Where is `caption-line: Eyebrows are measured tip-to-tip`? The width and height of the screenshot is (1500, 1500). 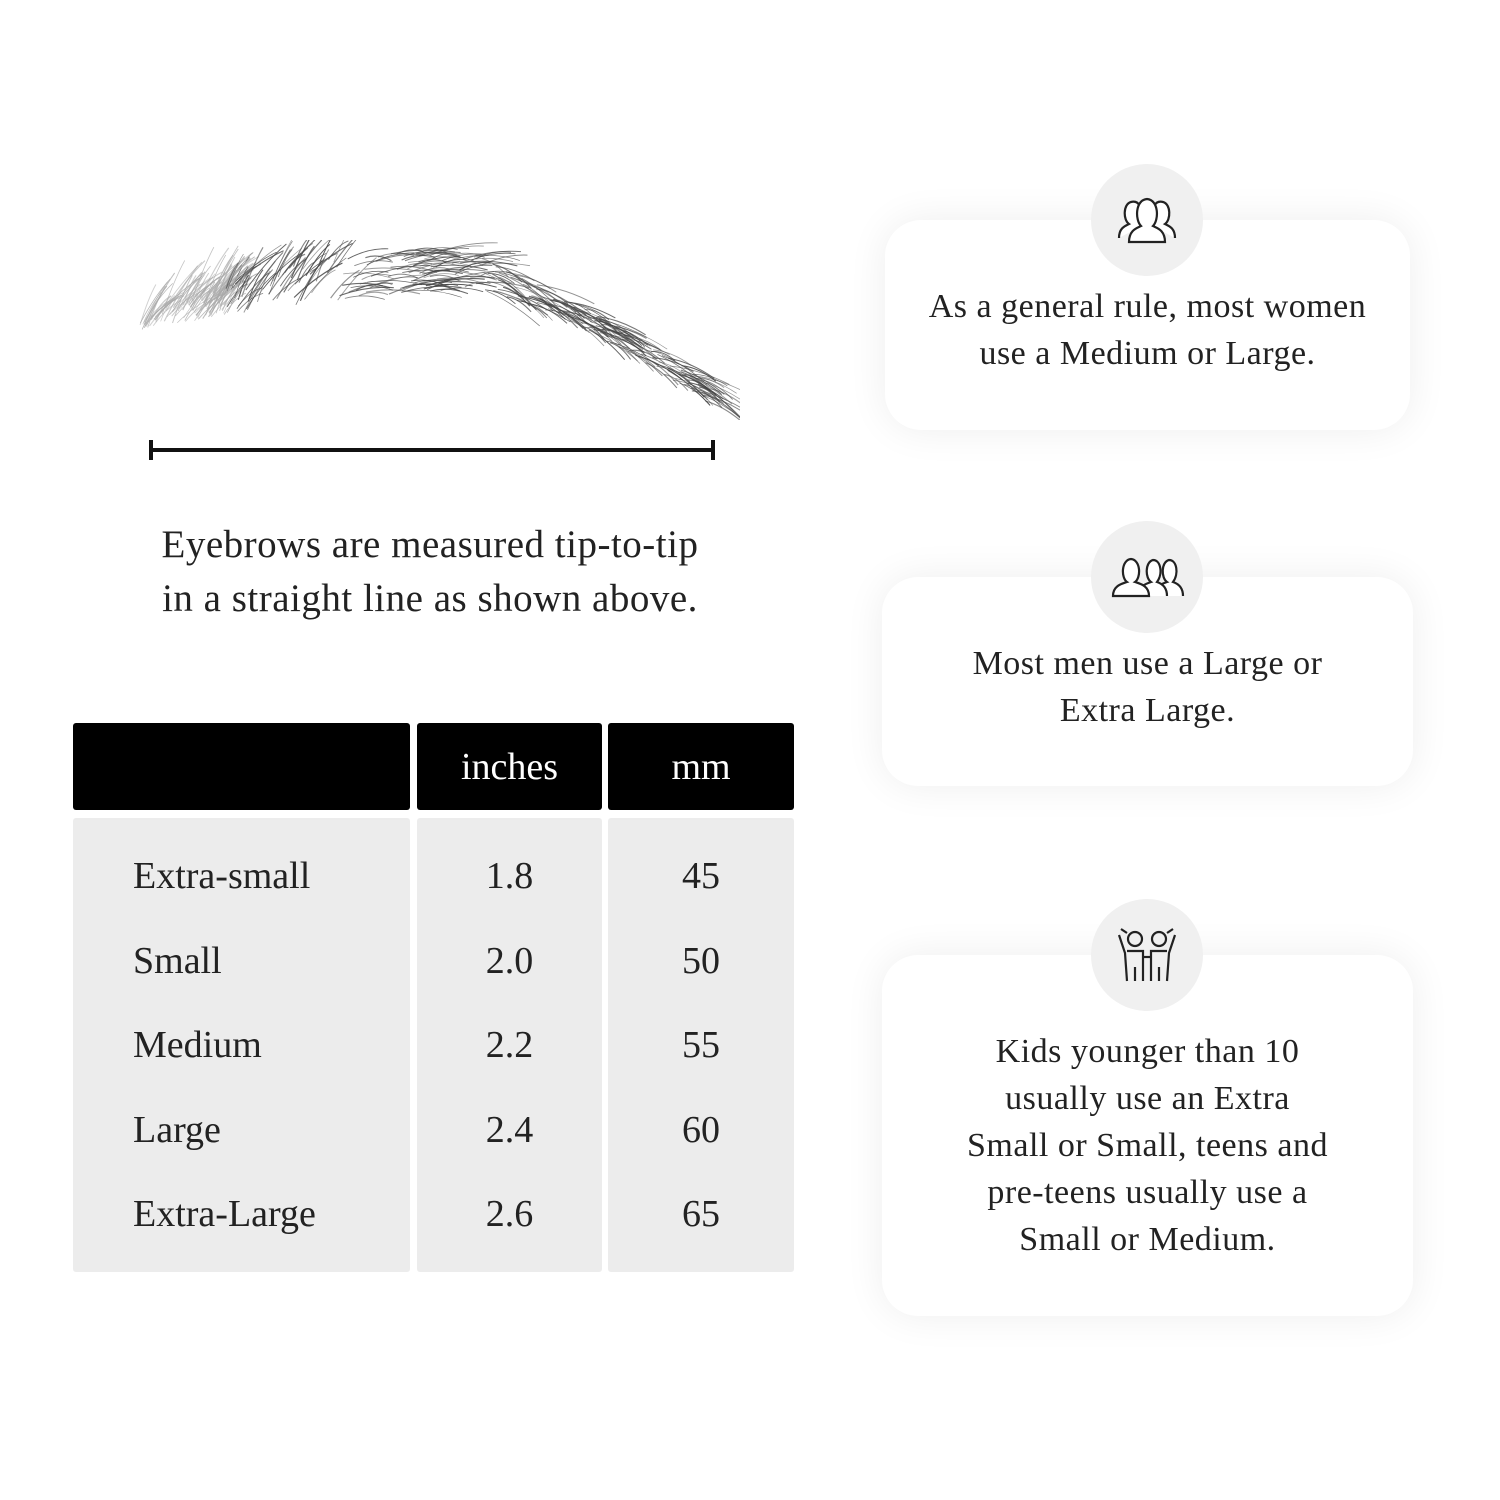 caption-line: Eyebrows are measured tip-to-tip is located at coordinates (430, 544).